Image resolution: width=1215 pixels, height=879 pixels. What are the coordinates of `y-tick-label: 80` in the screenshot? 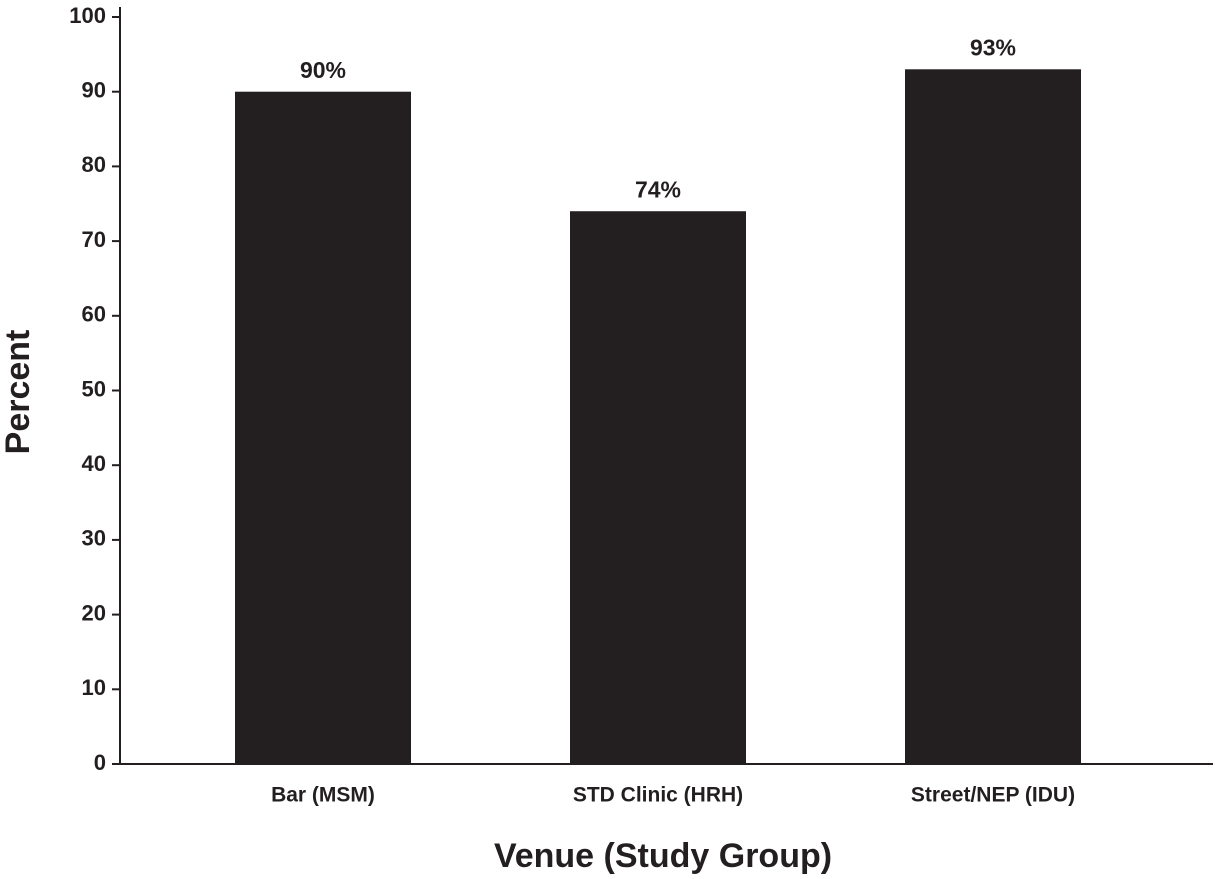 It's located at (94, 164).